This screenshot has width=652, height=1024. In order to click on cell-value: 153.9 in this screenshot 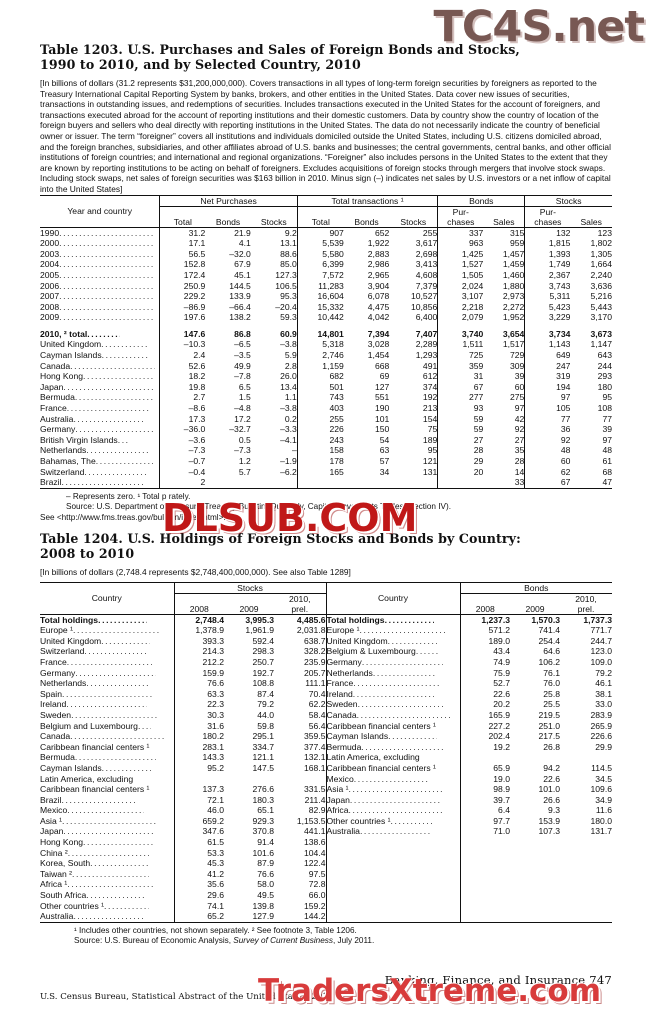, I will do `click(549, 820)`.